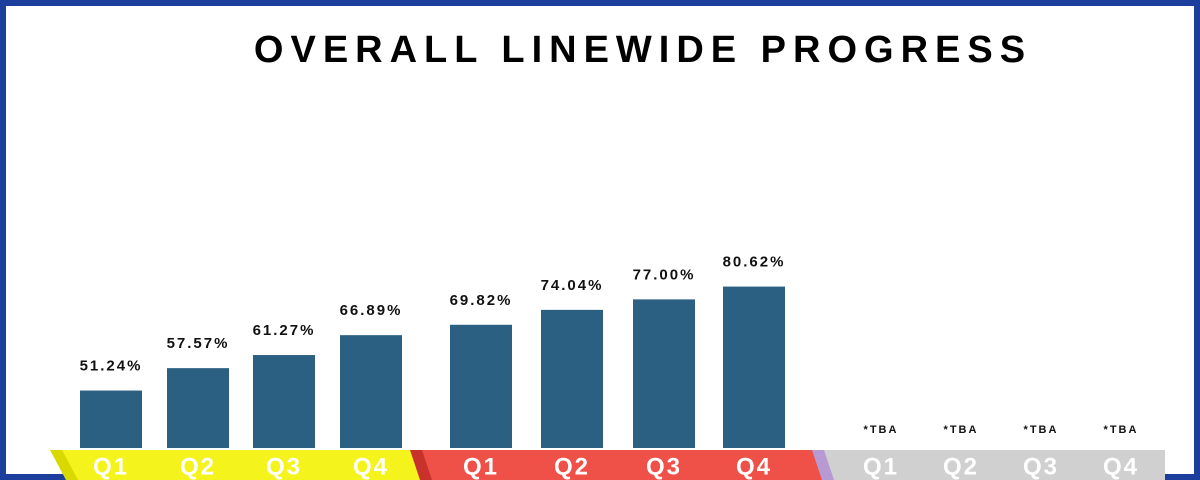  What do you see at coordinates (664, 274) in the screenshot?
I see `value-label: 77.00%` at bounding box center [664, 274].